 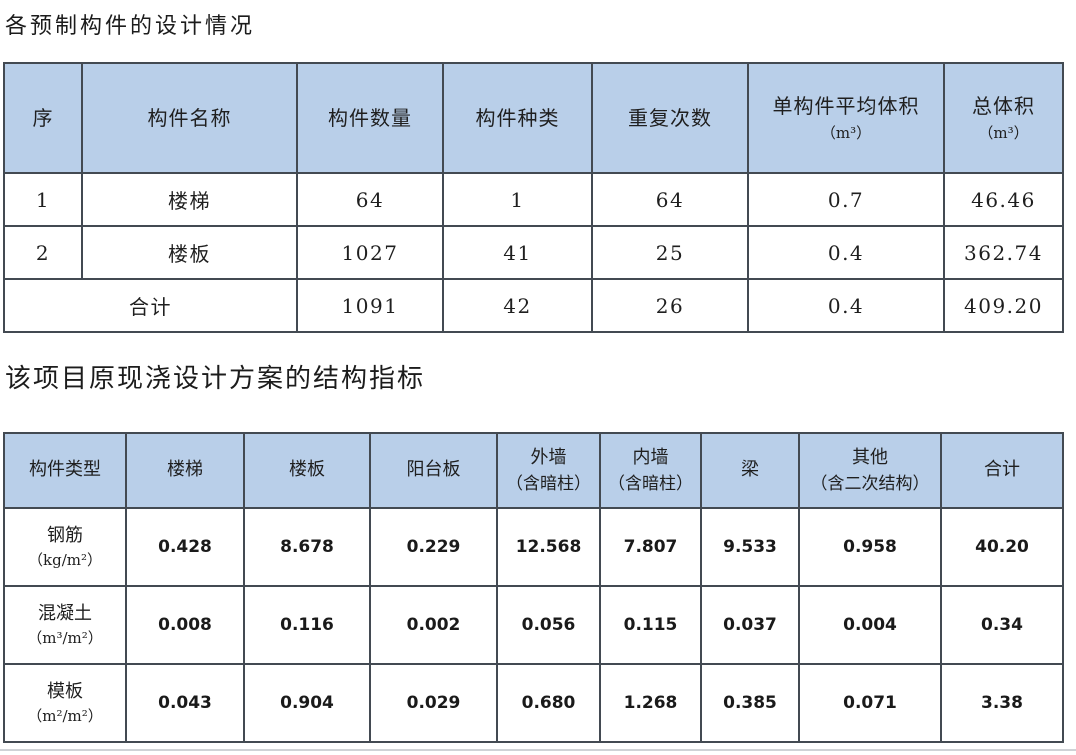 I want to click on t2-rowlabel-concrete: 混凝土 （m³/m²）, so click(x=65, y=625).